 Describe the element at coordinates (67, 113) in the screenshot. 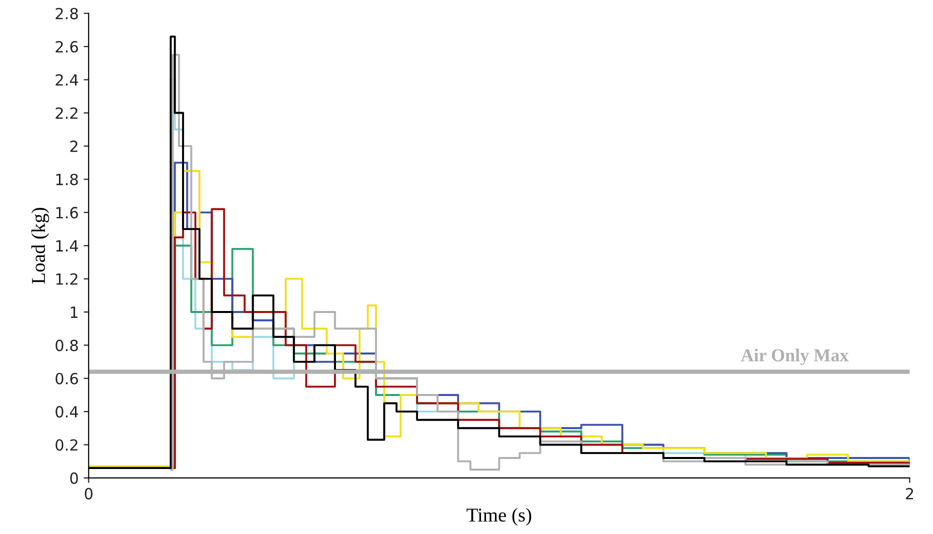

I see `y-tick-label: 2.2` at that location.